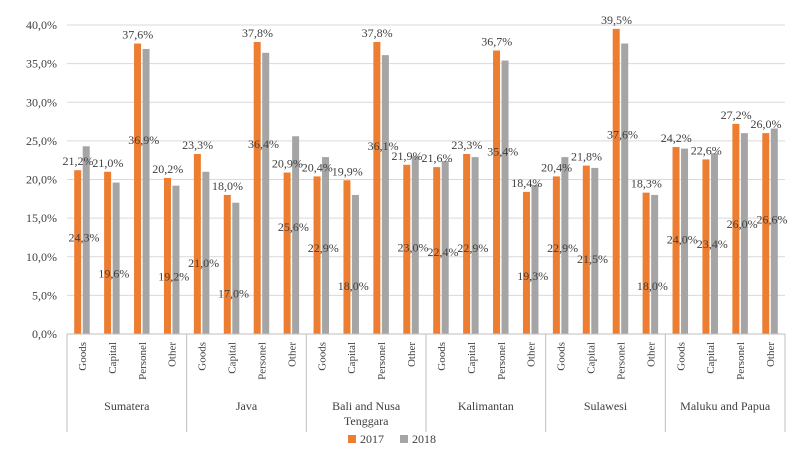  Describe the element at coordinates (41, 64) in the screenshot. I see `y-tick-label: 35,0%` at that location.